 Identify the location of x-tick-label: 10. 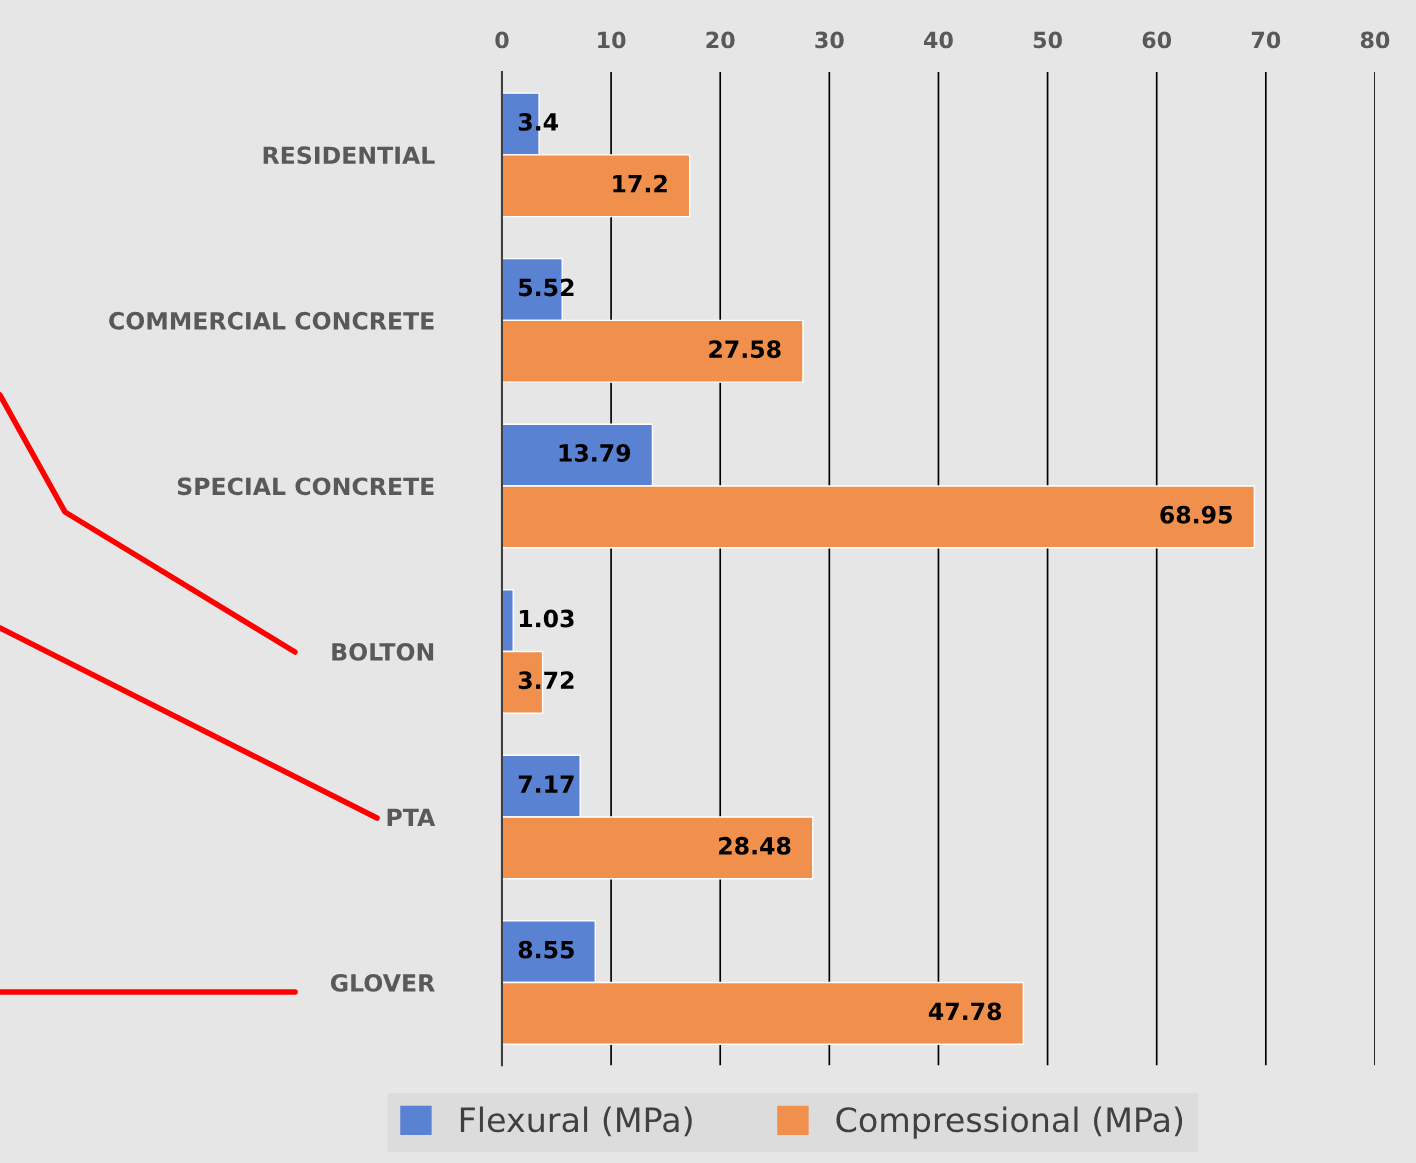
(612, 40).